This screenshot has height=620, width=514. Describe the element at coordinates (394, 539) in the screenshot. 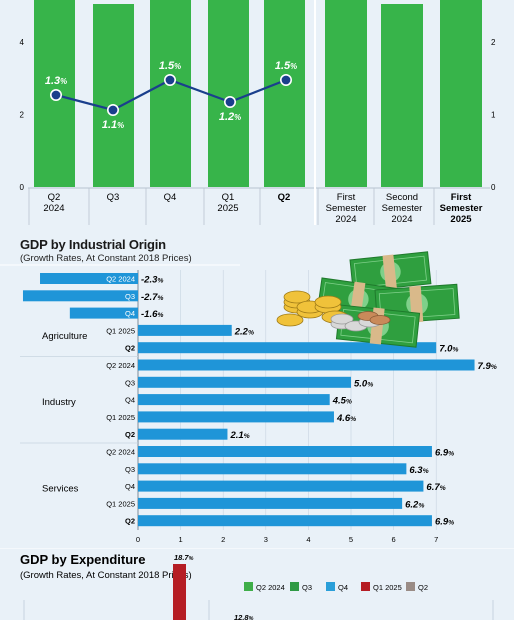

I see `x-axis-tick: 6` at that location.